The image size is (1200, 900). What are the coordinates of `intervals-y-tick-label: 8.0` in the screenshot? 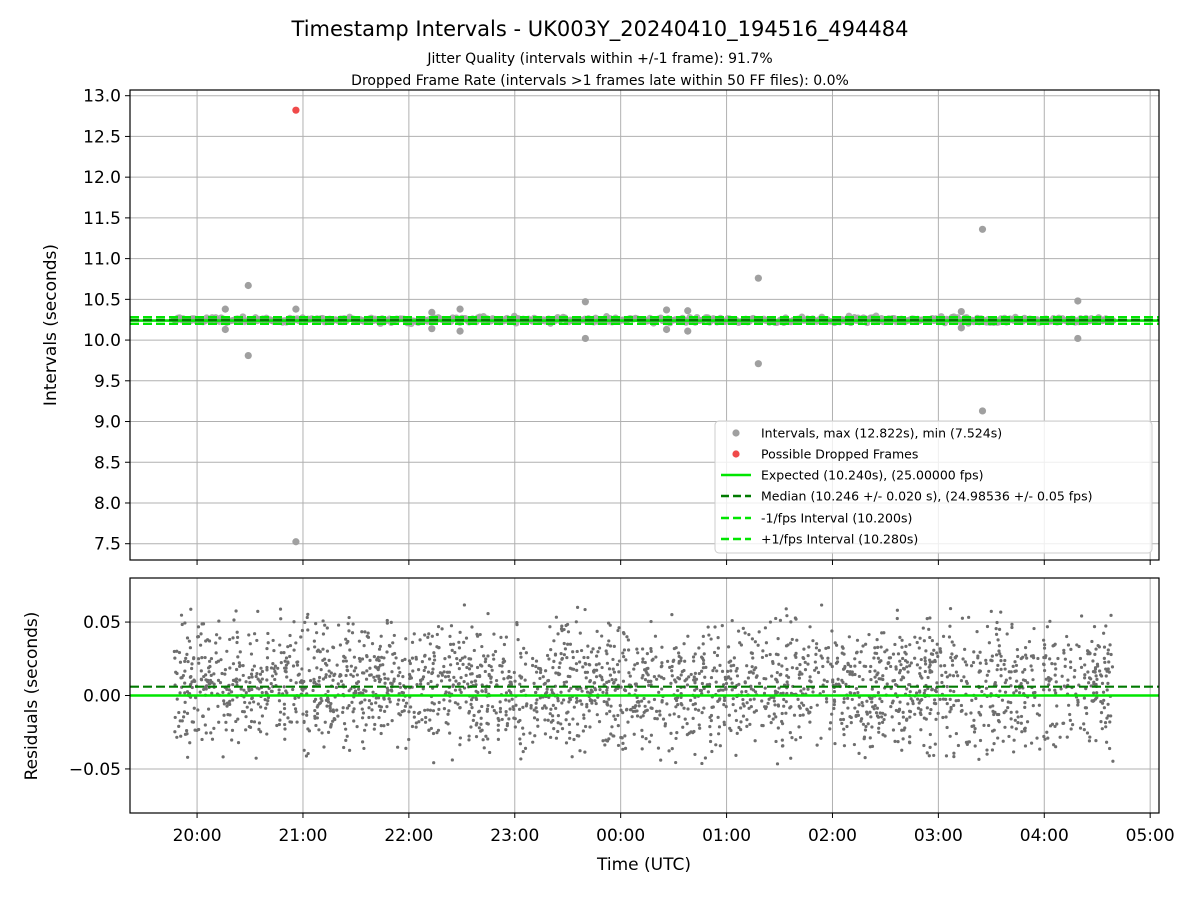 It's located at (107, 504).